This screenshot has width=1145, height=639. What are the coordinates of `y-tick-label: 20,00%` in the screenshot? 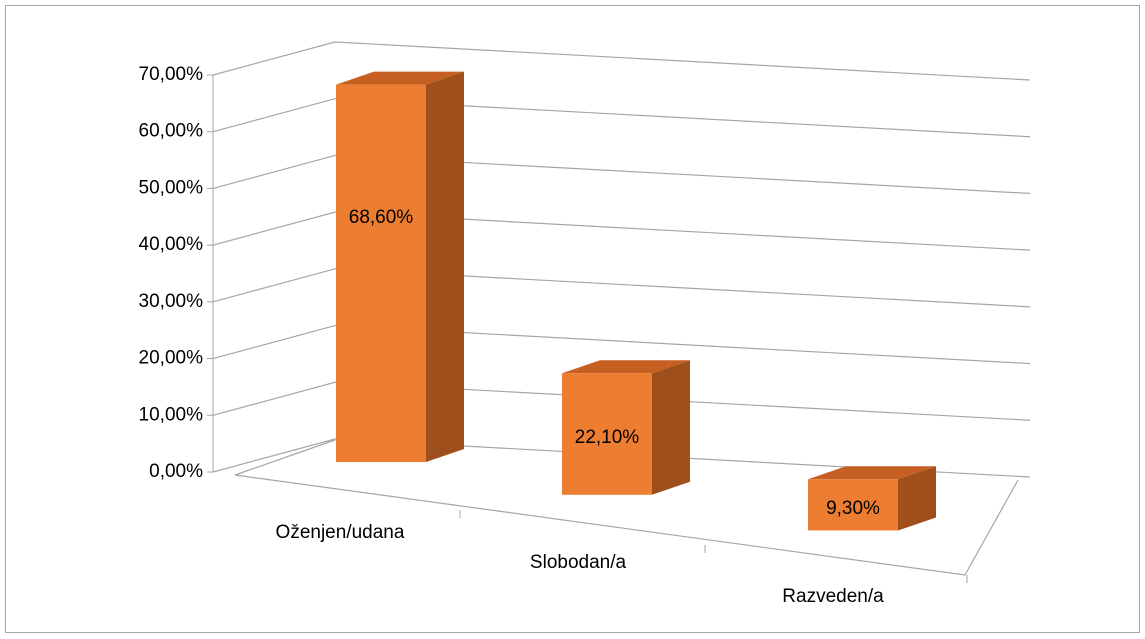 It's located at (171, 358).